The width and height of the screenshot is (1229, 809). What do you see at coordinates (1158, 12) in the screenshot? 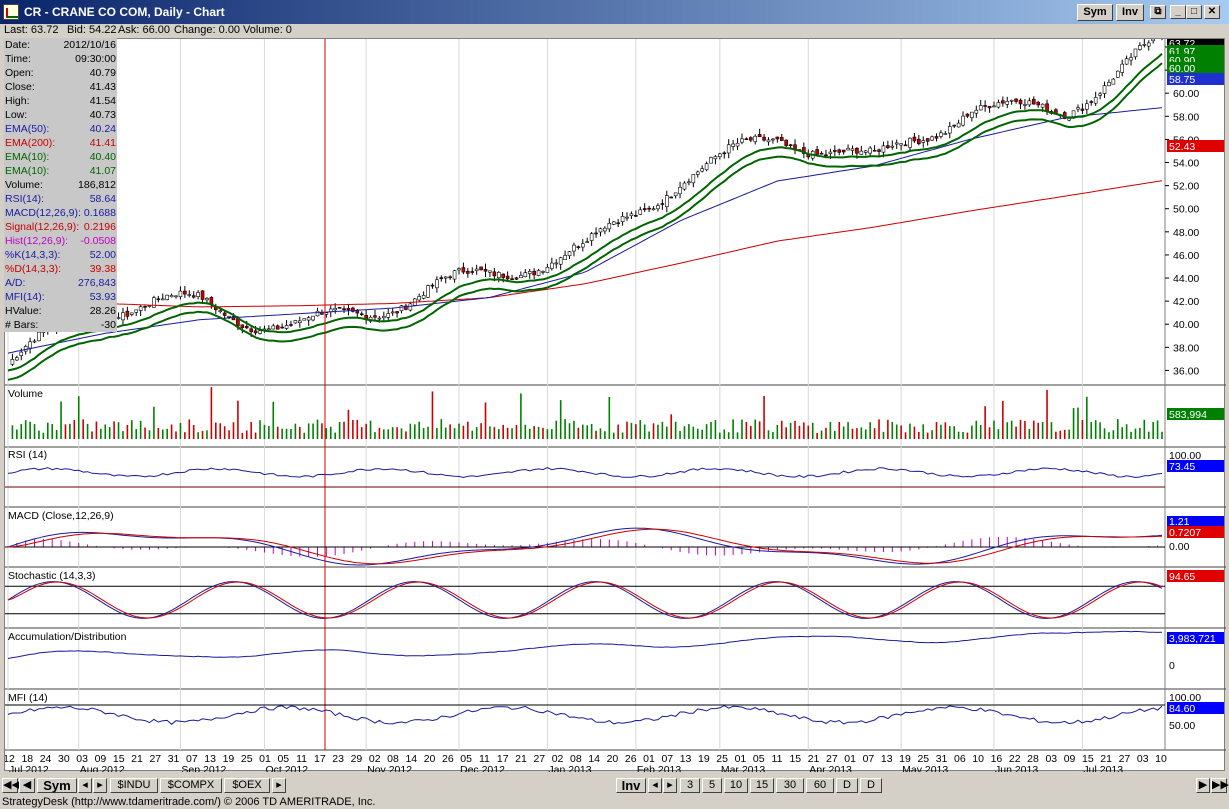
I see `detach-icon: ⧉` at bounding box center [1158, 12].